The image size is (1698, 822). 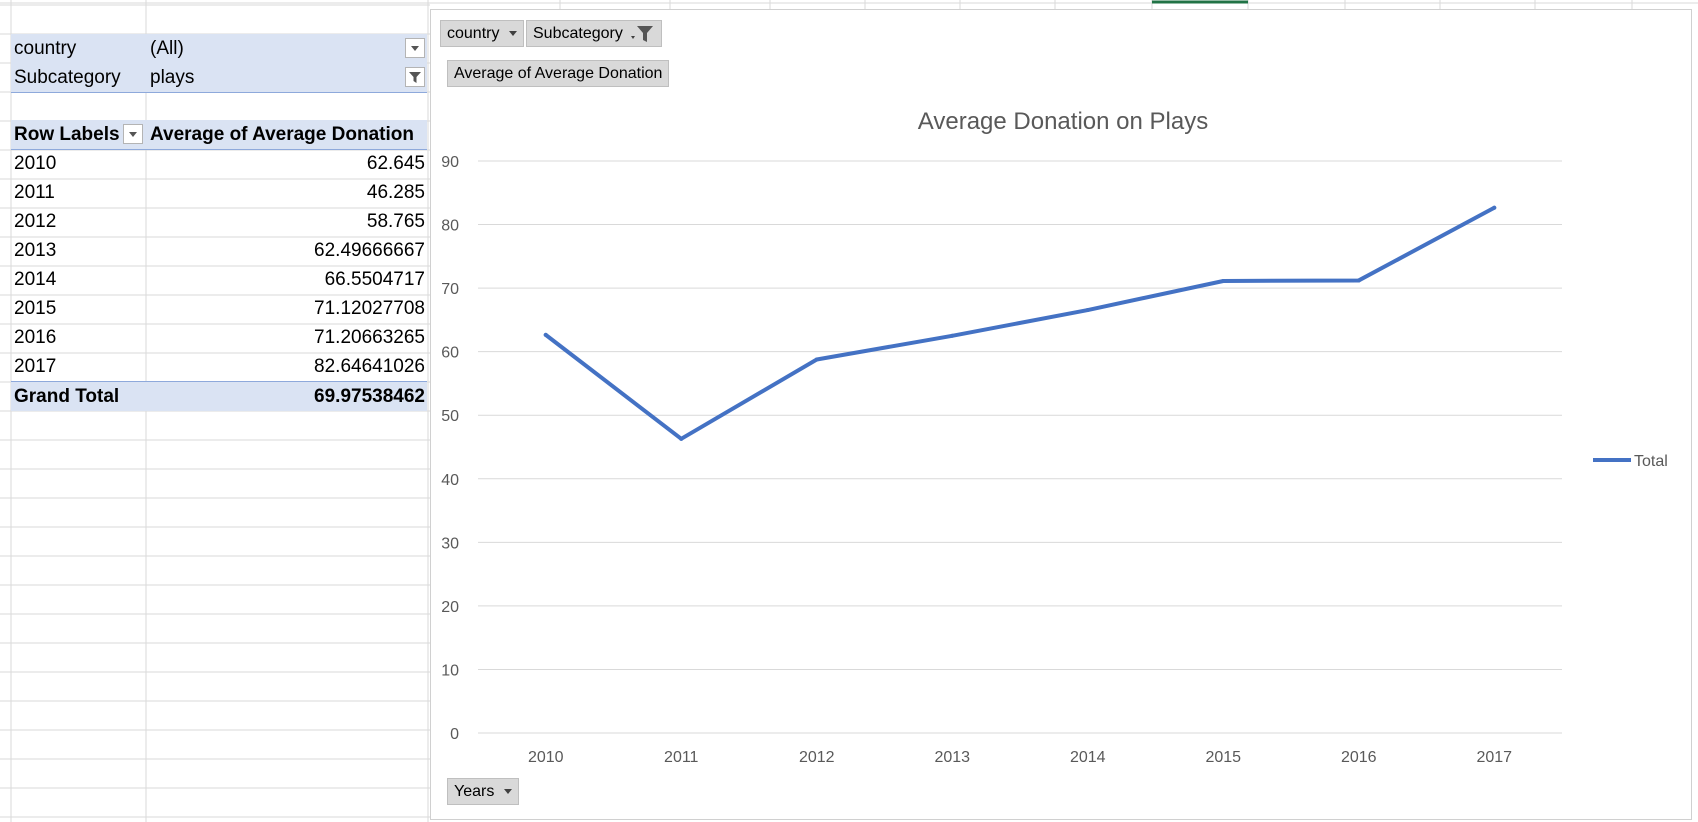 I want to click on country-filter-dropdown, so click(x=415, y=48).